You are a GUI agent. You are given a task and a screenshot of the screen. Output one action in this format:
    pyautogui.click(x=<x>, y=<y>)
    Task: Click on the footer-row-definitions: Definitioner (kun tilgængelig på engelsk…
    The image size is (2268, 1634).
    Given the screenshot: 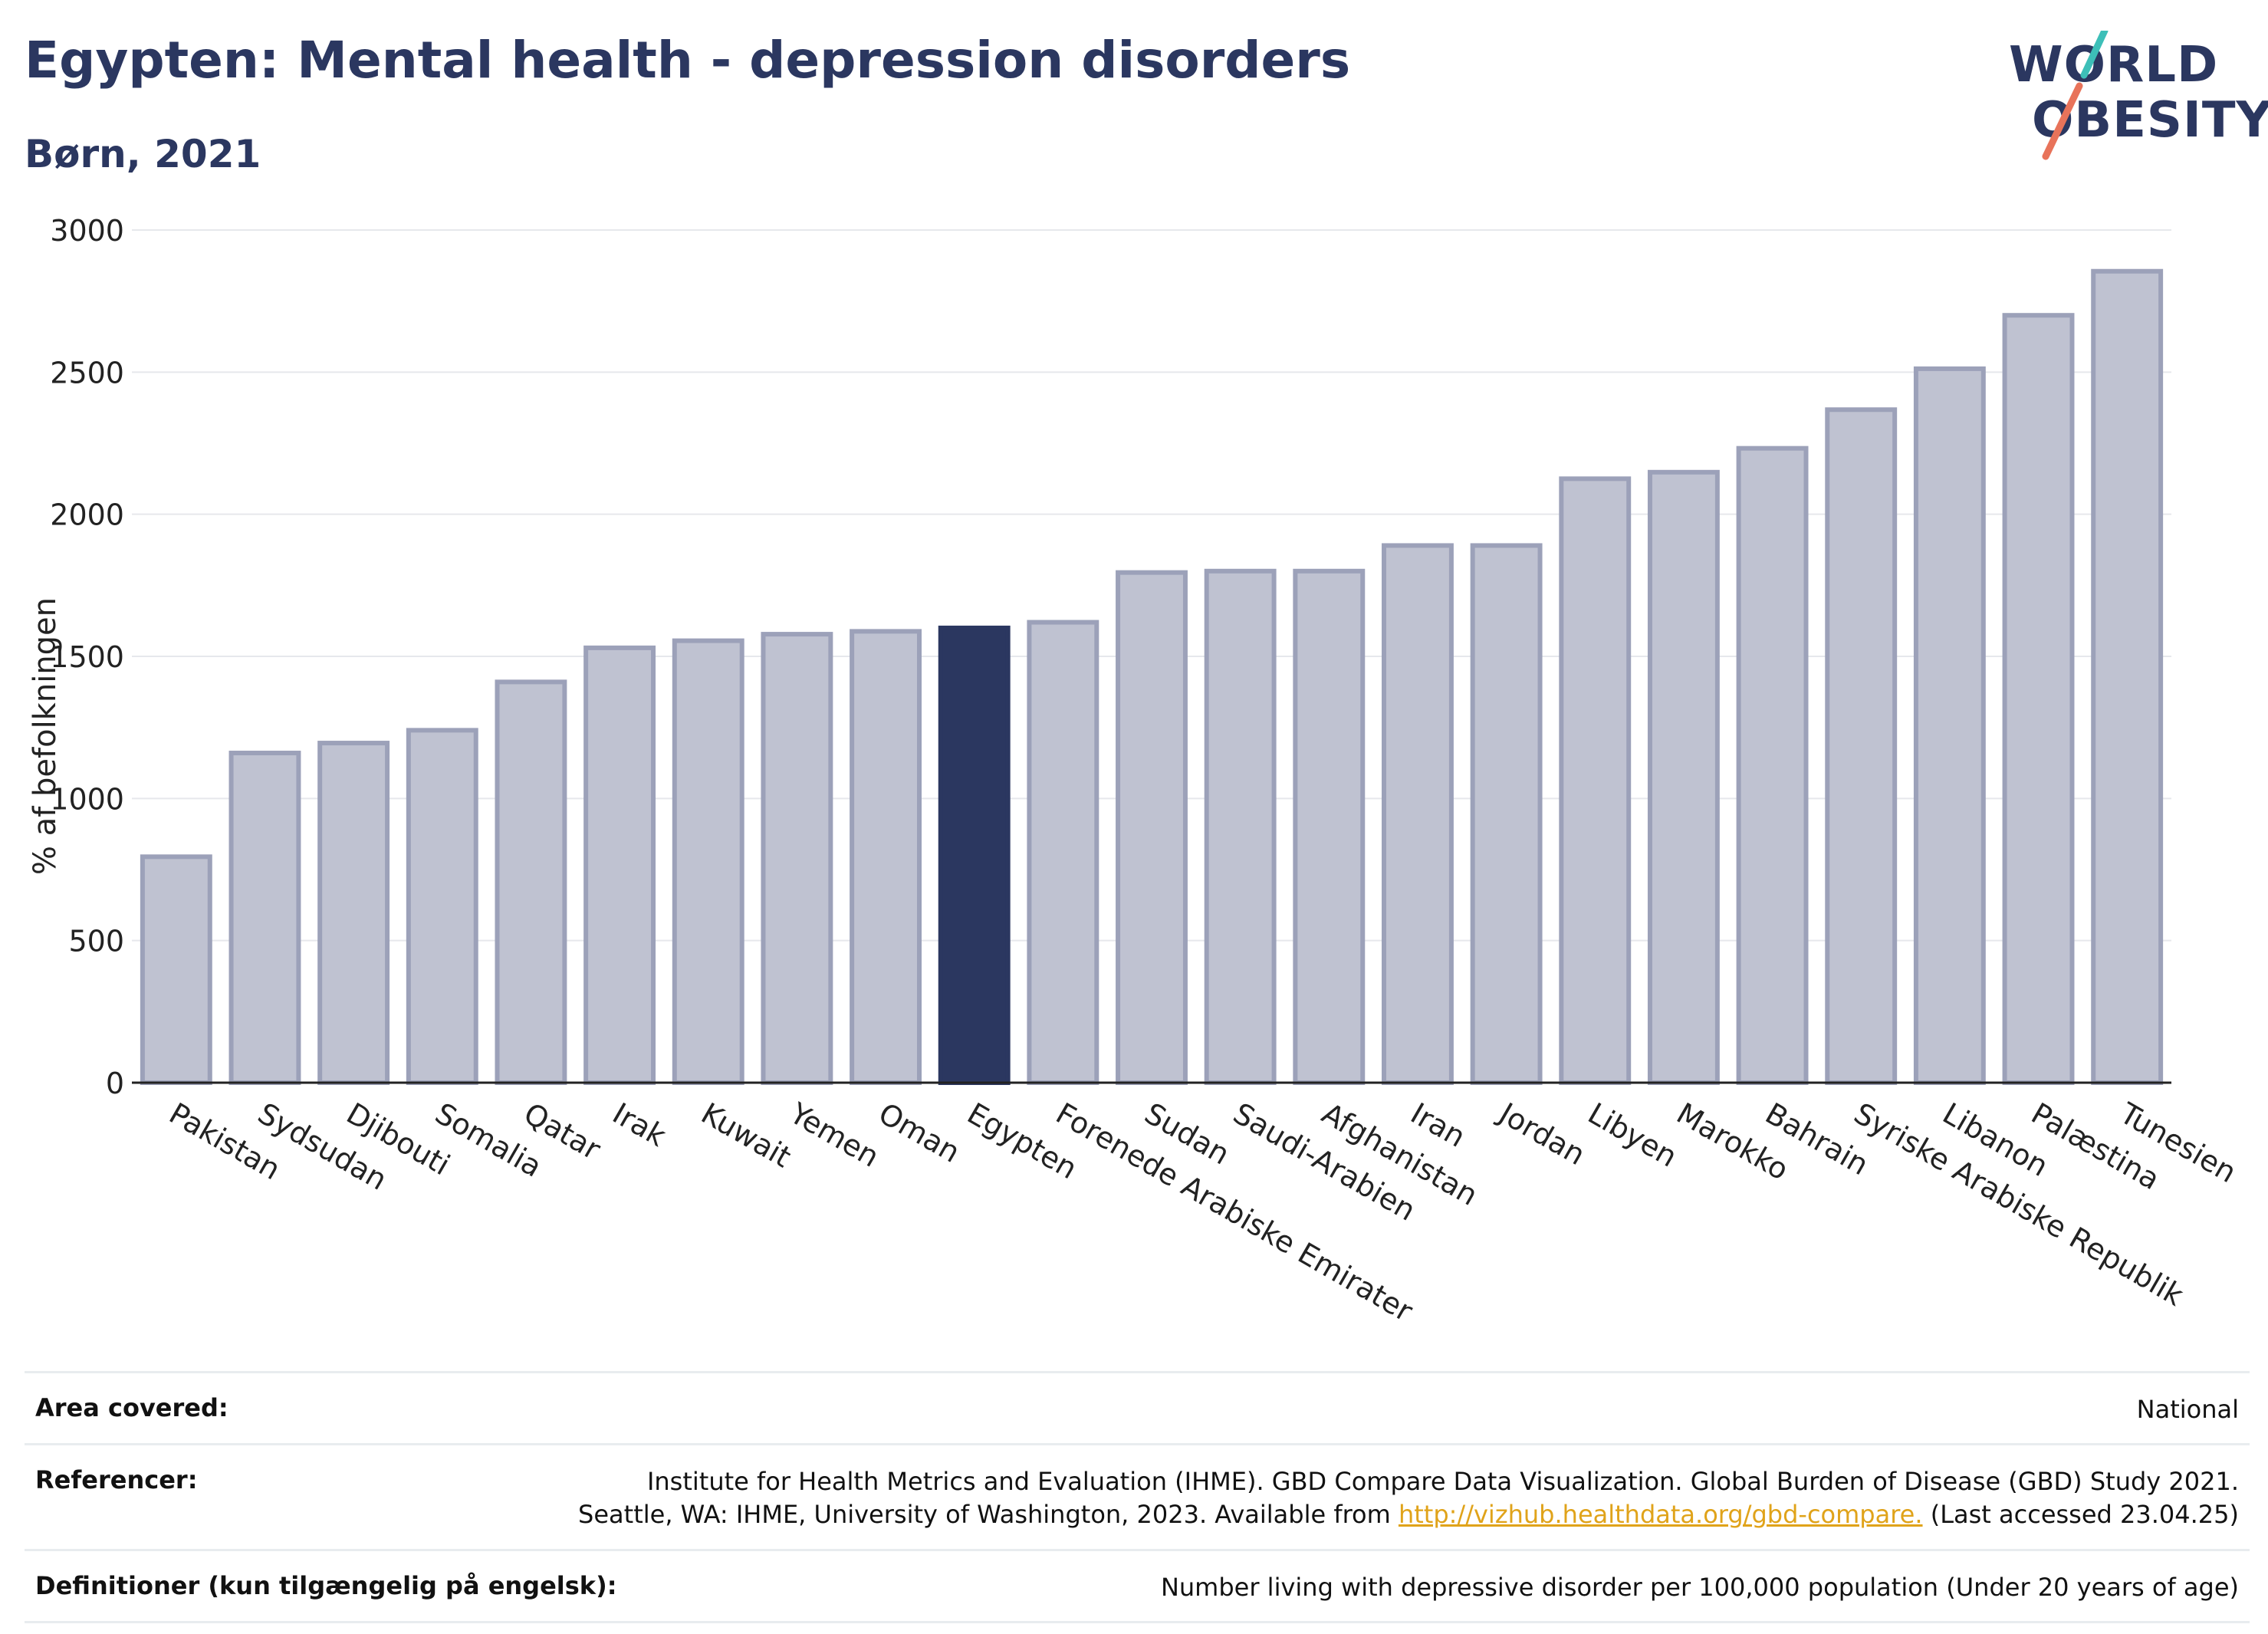 What is the action you would take?
    pyautogui.click(x=1137, y=1586)
    